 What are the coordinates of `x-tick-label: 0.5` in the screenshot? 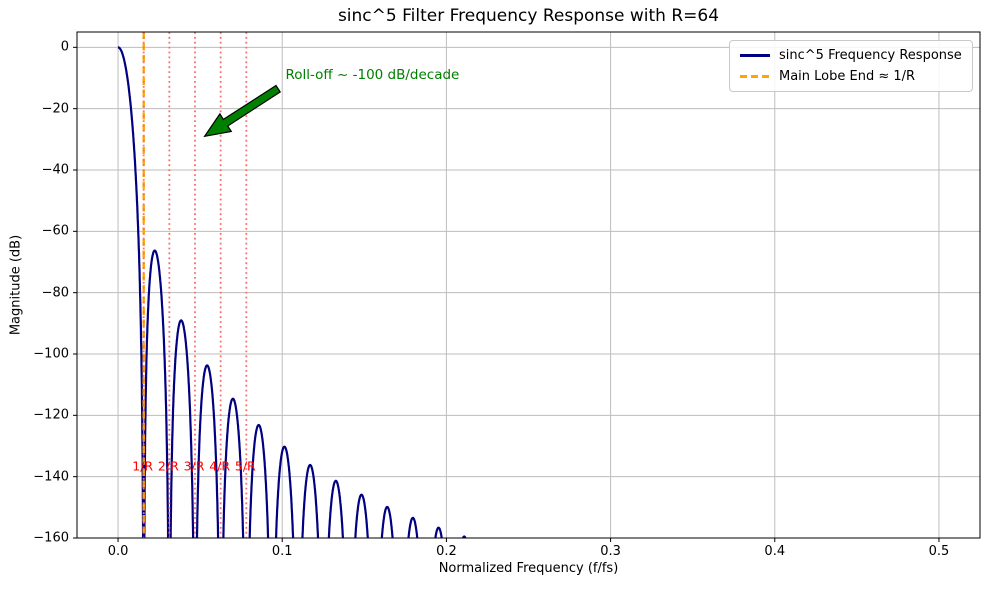 It's located at (939, 551).